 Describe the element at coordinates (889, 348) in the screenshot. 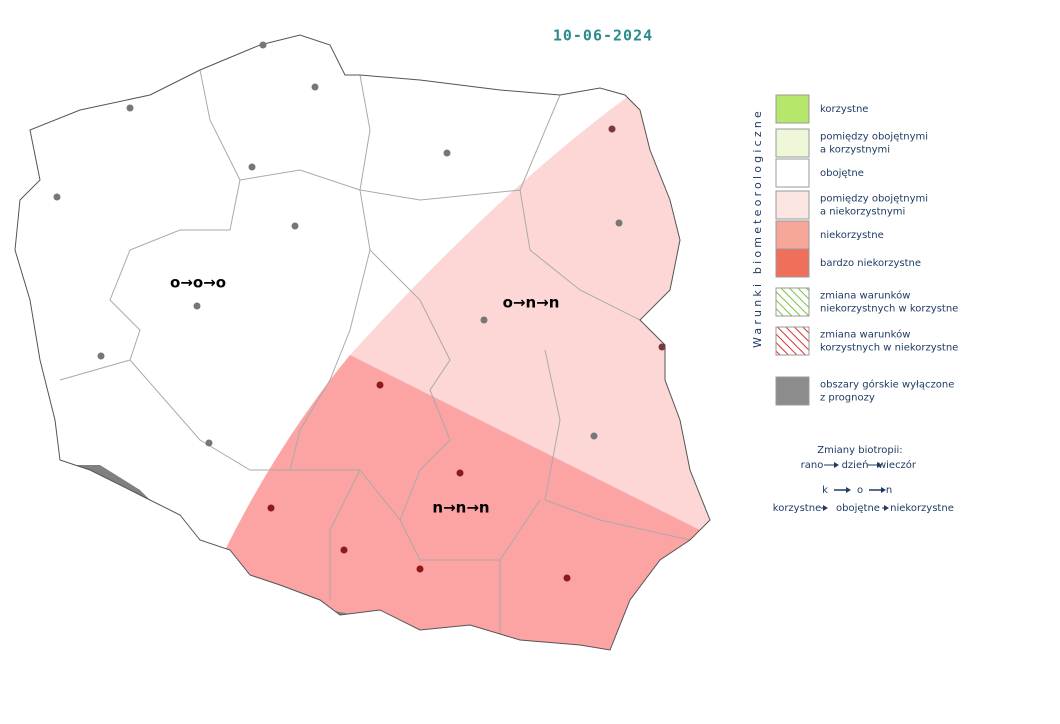

I see `legend-label: korzystnych w niekorzystne` at that location.